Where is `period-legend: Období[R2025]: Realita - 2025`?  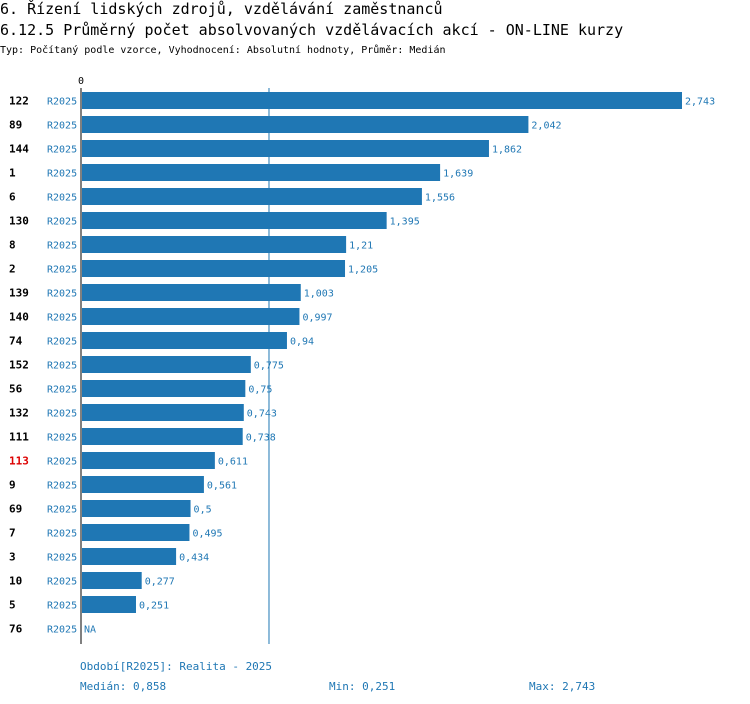 period-legend: Období[R2025]: Realita - 2025 is located at coordinates (176, 666).